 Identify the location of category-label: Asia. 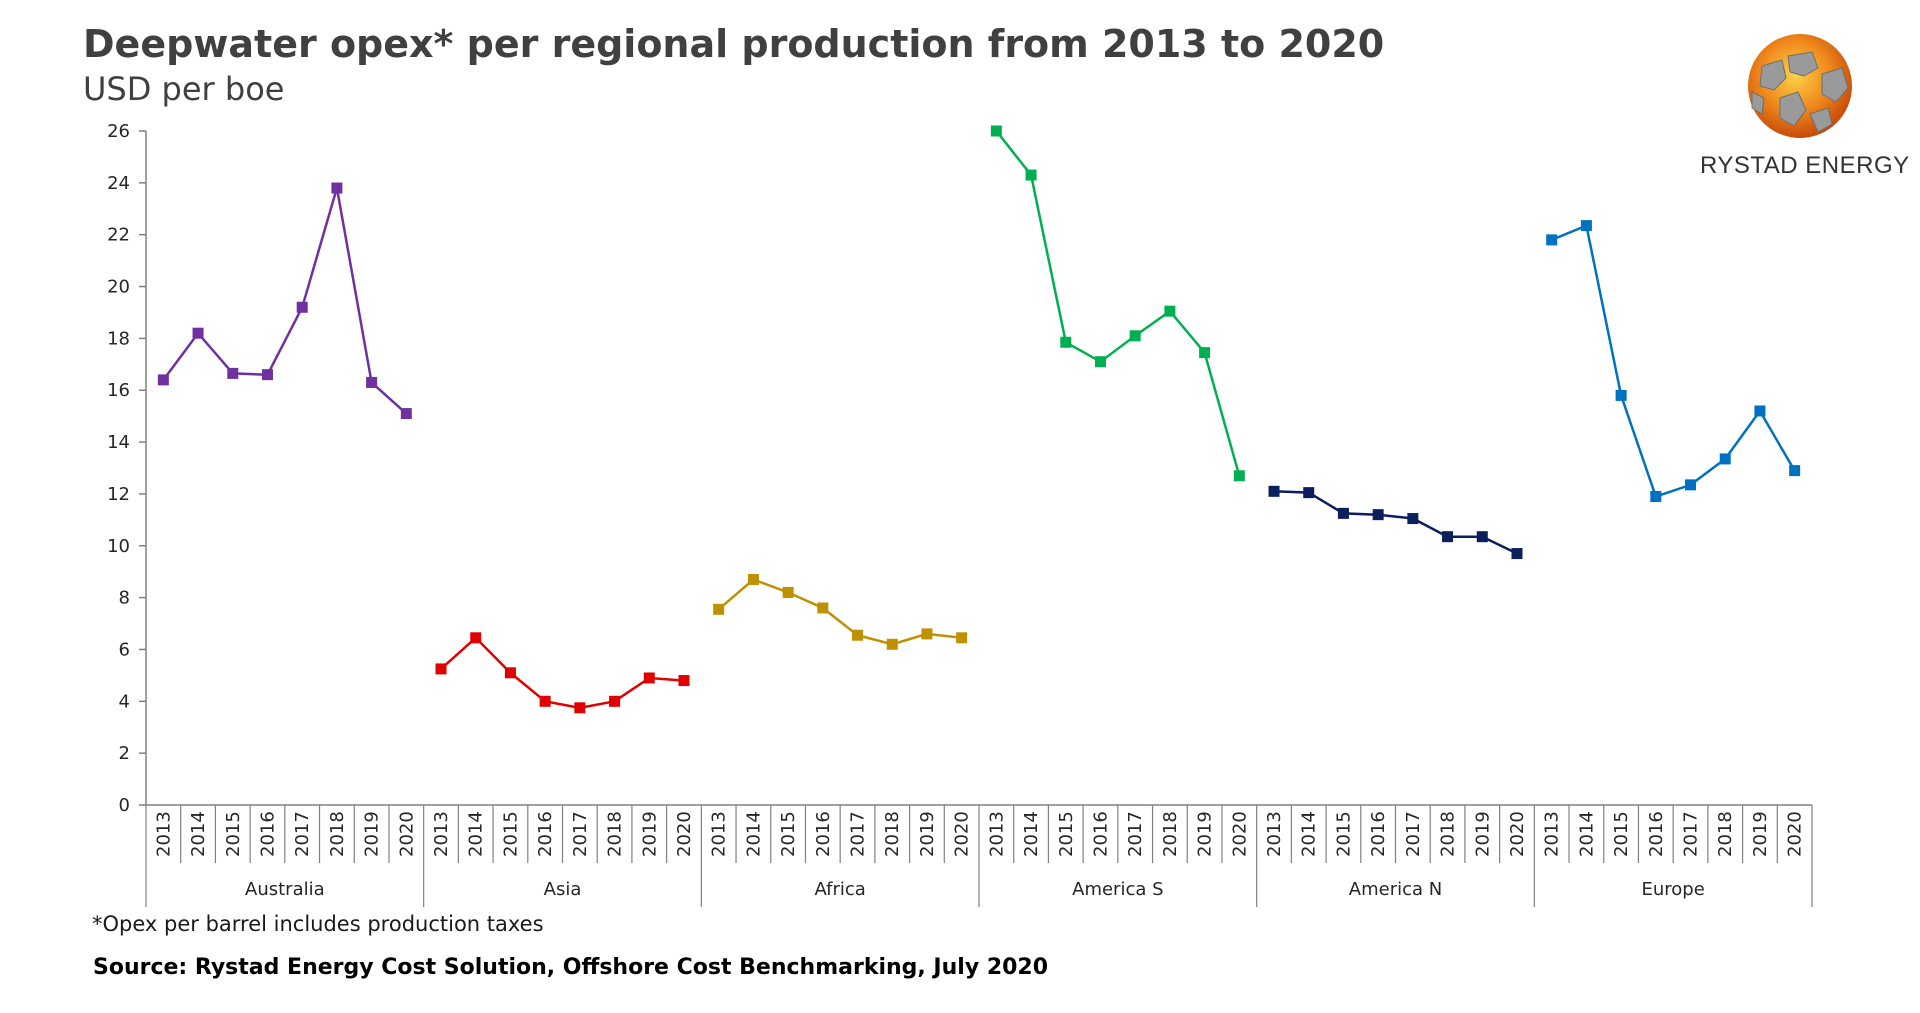
(563, 889).